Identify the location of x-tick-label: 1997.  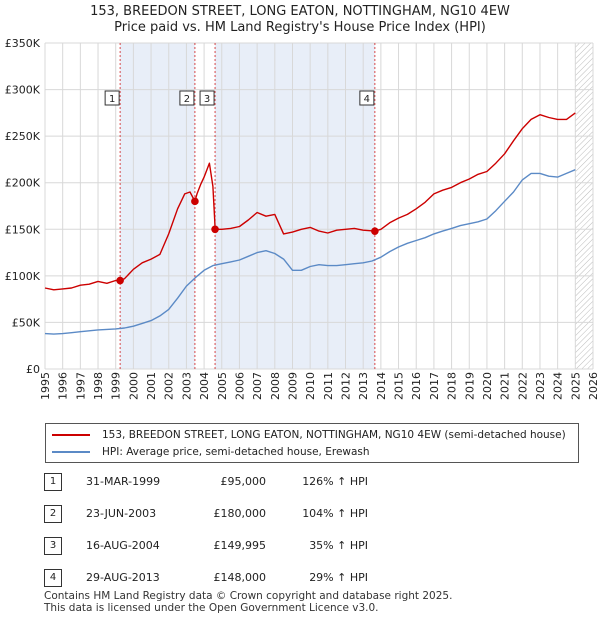
(80, 386).